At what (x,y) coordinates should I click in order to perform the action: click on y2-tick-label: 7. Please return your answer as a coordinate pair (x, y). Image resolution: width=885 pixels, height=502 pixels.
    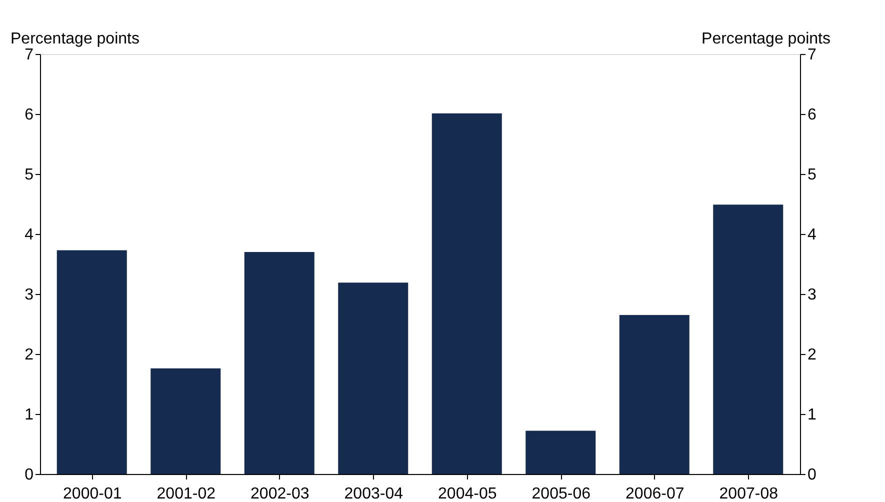
    Looking at the image, I should click on (812, 55).